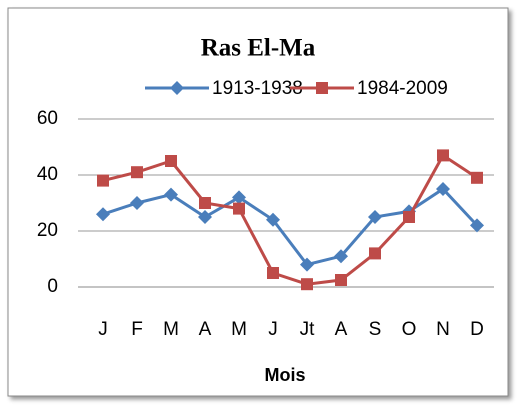  I want to click on x-tick-label: Jt, so click(308, 329).